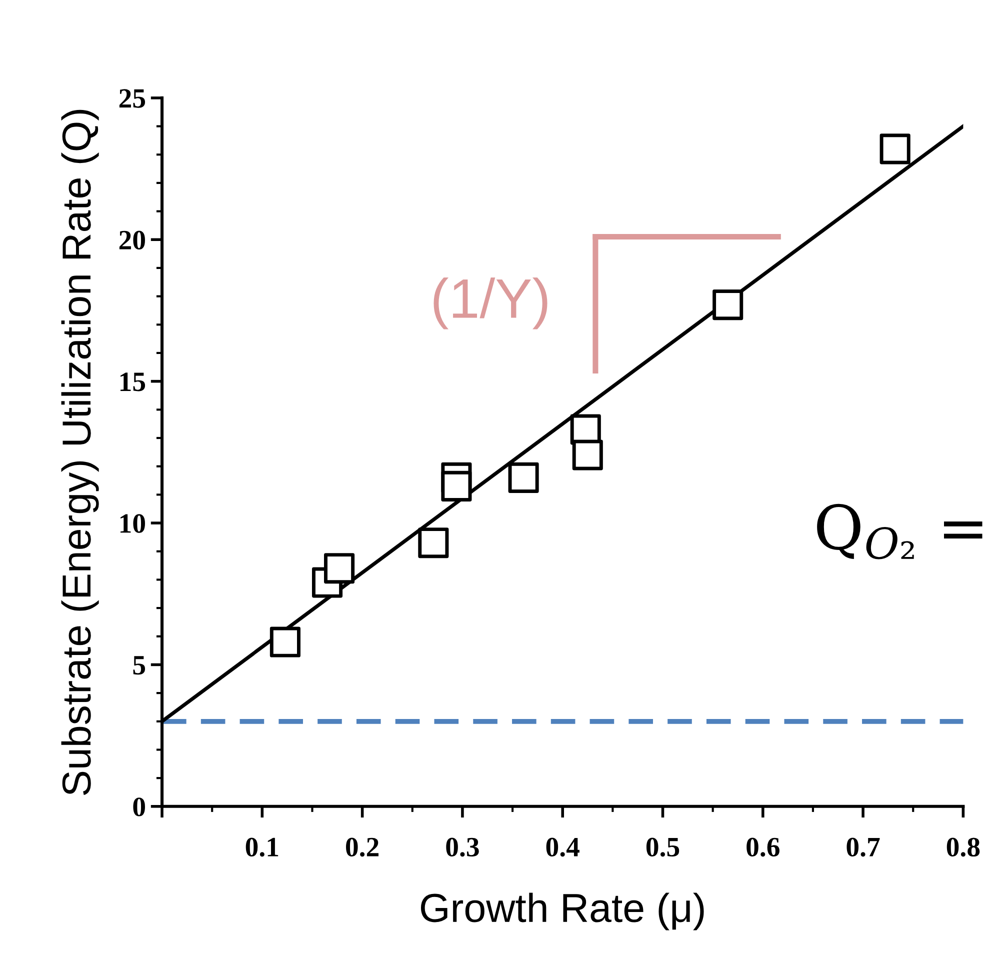  What do you see at coordinates (562, 911) in the screenshot?
I see `x-axis-title: Growth Rate (μ)` at bounding box center [562, 911].